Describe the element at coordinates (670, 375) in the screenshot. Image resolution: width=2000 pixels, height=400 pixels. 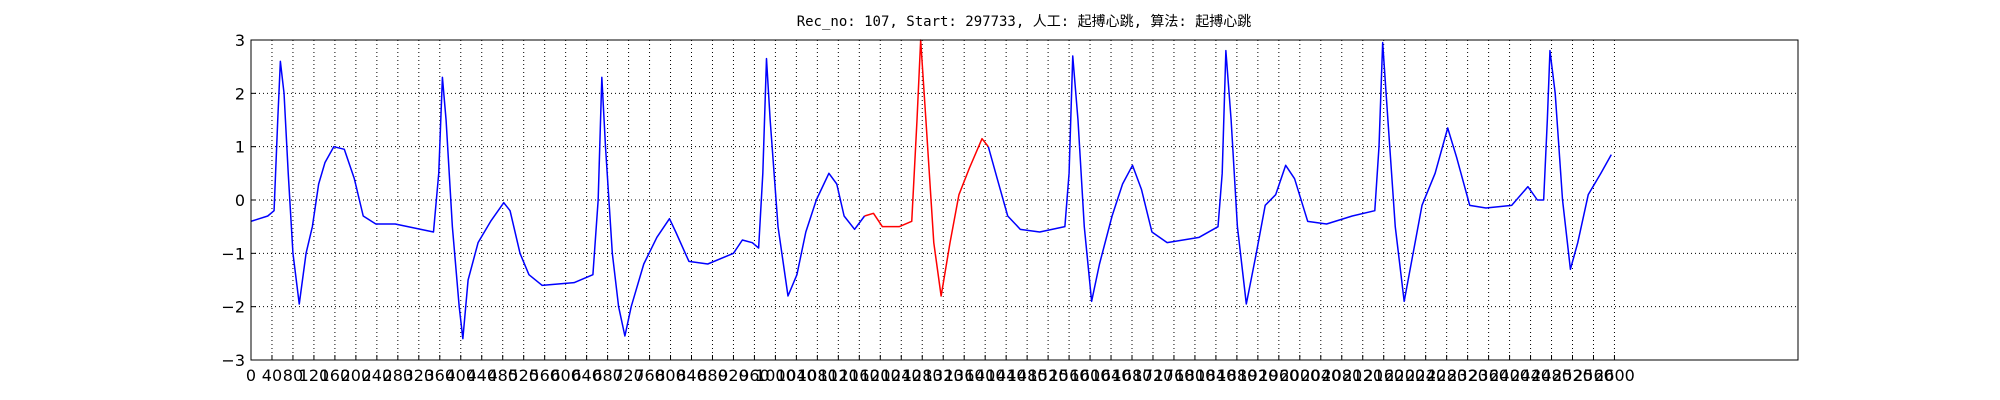
I see `x-tick-label: 800` at that location.